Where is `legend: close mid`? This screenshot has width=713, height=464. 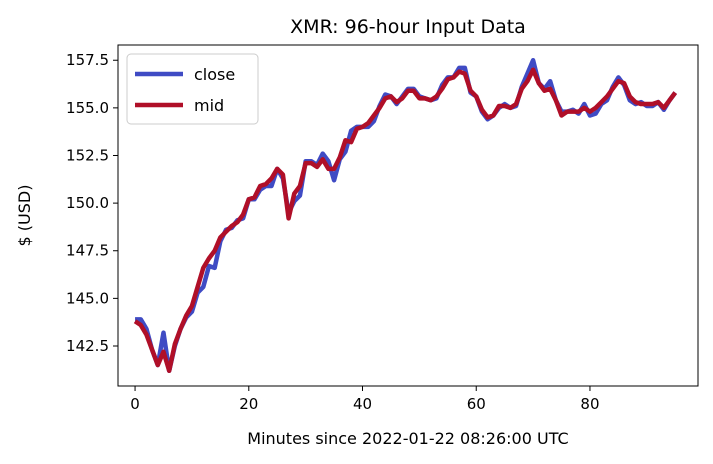
legend: close mid is located at coordinates (192, 89).